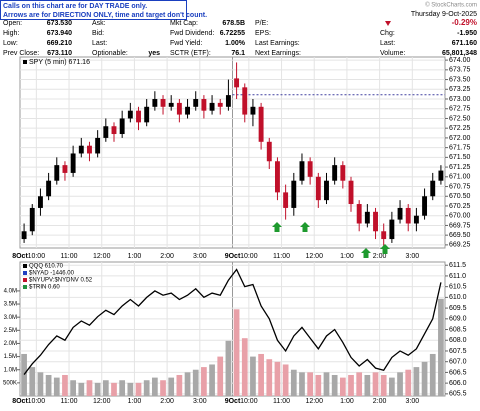  I want to click on legend-label: $NYAD -1446.00, so click(52, 274).